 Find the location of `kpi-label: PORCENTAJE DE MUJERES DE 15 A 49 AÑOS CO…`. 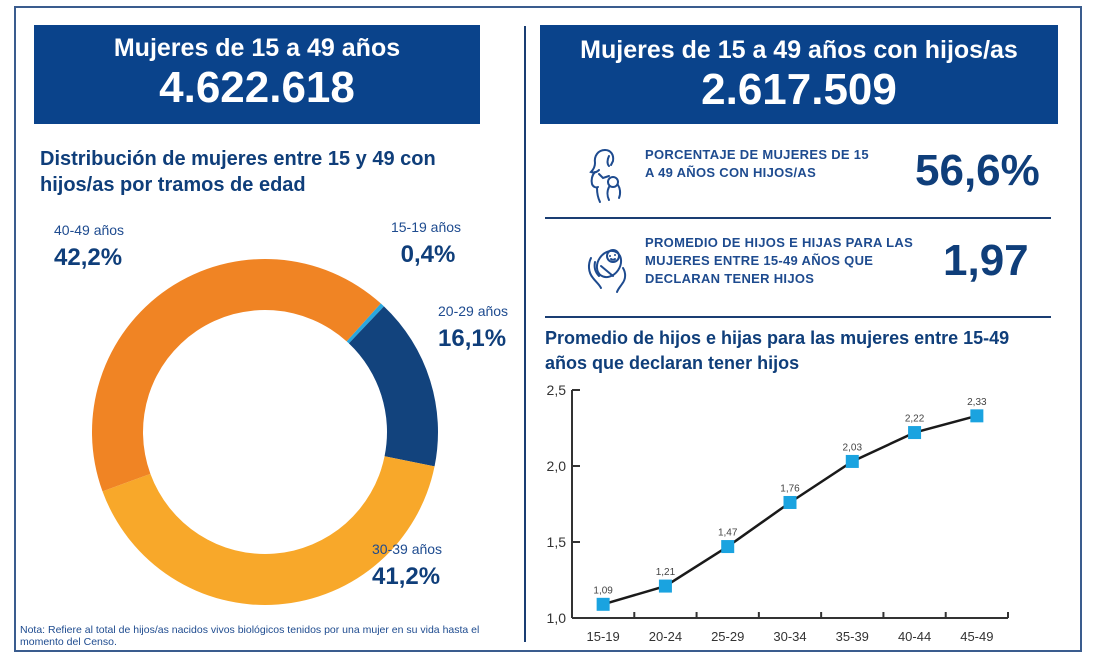

kpi-label: PORCENTAJE DE MUJERES DE 15 A 49 AÑOS CO… is located at coordinates (757, 163).